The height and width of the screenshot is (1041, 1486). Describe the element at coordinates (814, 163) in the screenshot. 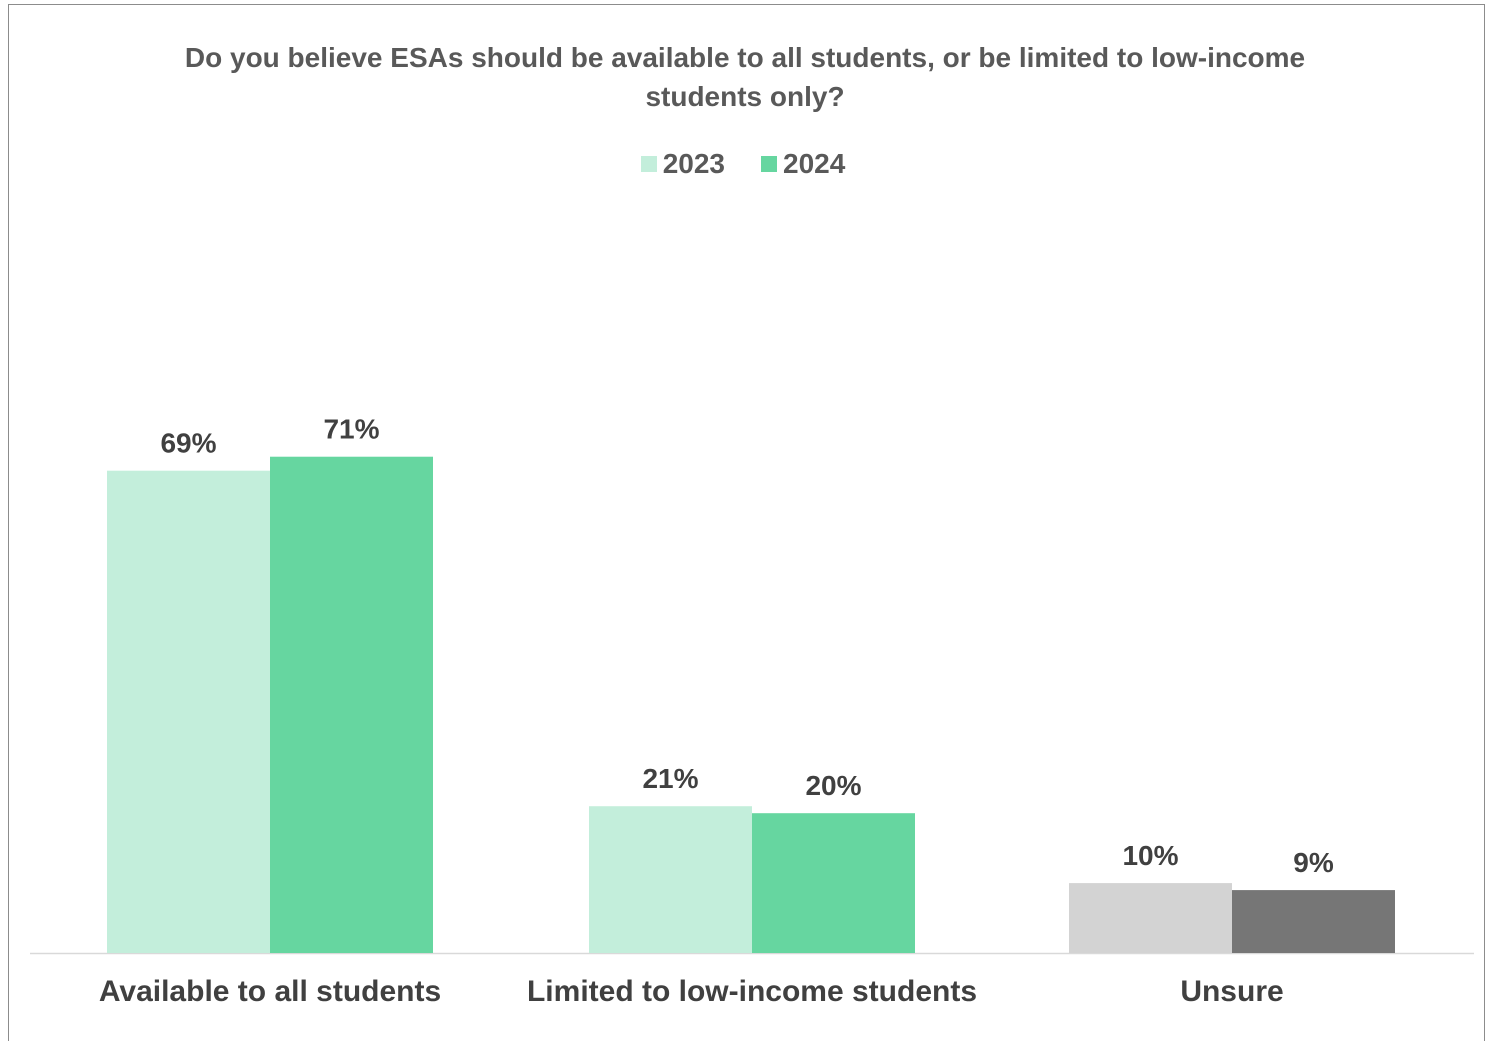

I see `legend-label-2024: 2024` at that location.